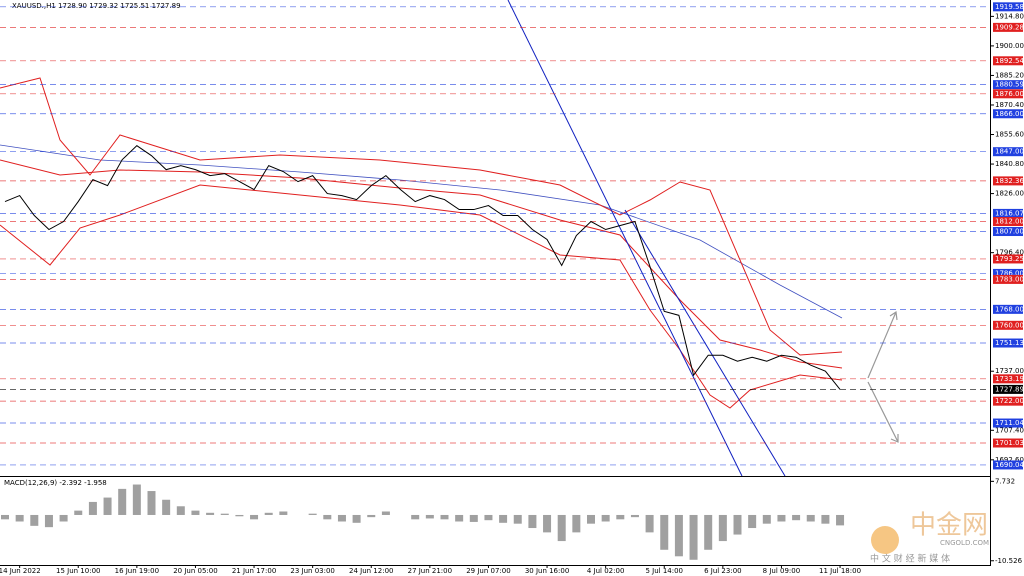  I want to click on x-tick-label: 30 Jun 16:00, so click(547, 571).